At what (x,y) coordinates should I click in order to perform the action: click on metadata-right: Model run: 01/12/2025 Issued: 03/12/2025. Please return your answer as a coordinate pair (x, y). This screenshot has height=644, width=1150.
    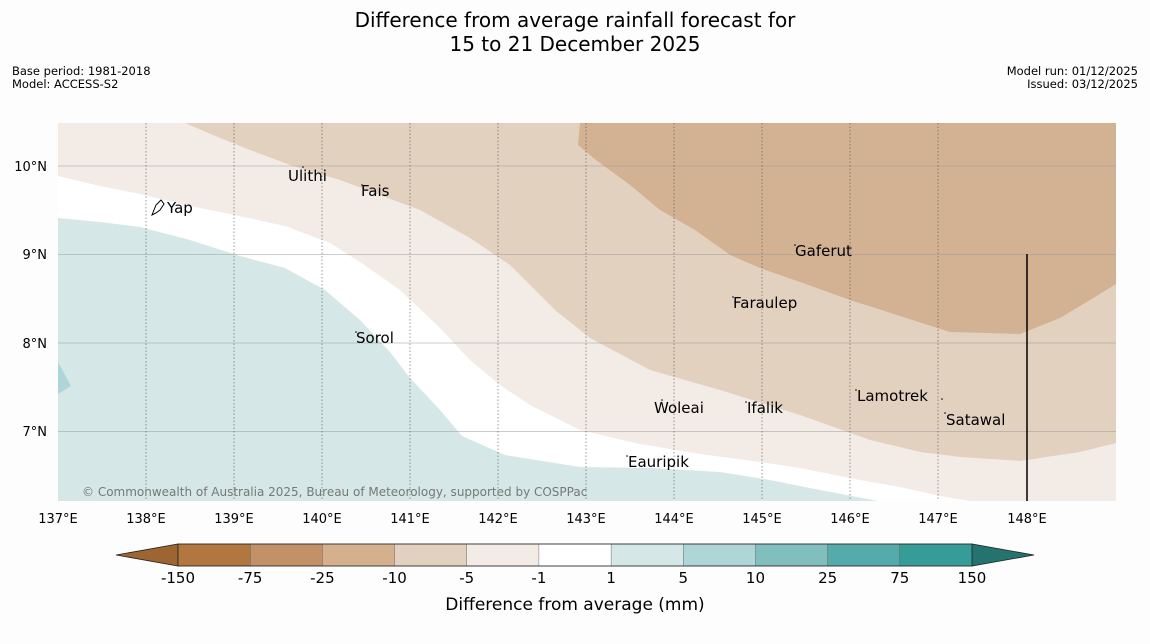
    Looking at the image, I should click on (1072, 78).